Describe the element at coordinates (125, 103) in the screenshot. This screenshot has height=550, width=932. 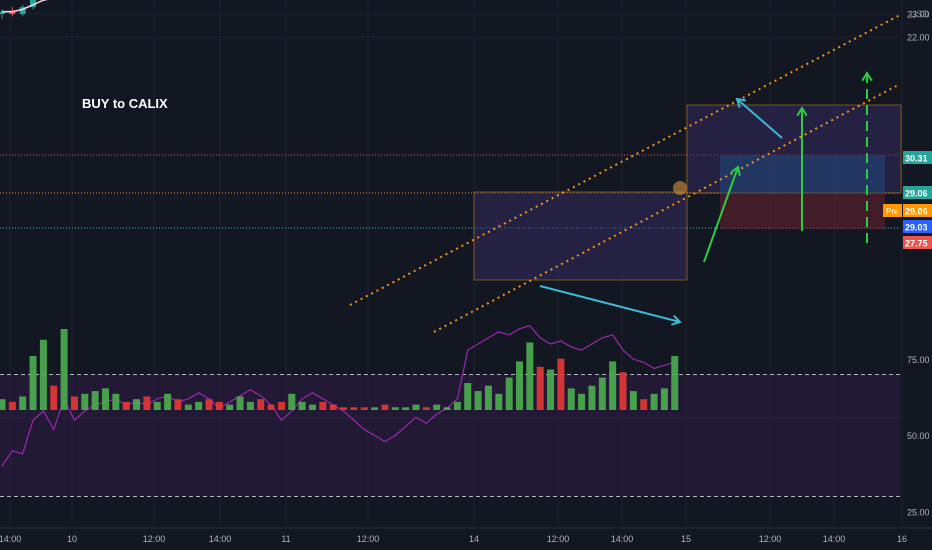
I see `annotation-text: BUY to CALIX` at that location.